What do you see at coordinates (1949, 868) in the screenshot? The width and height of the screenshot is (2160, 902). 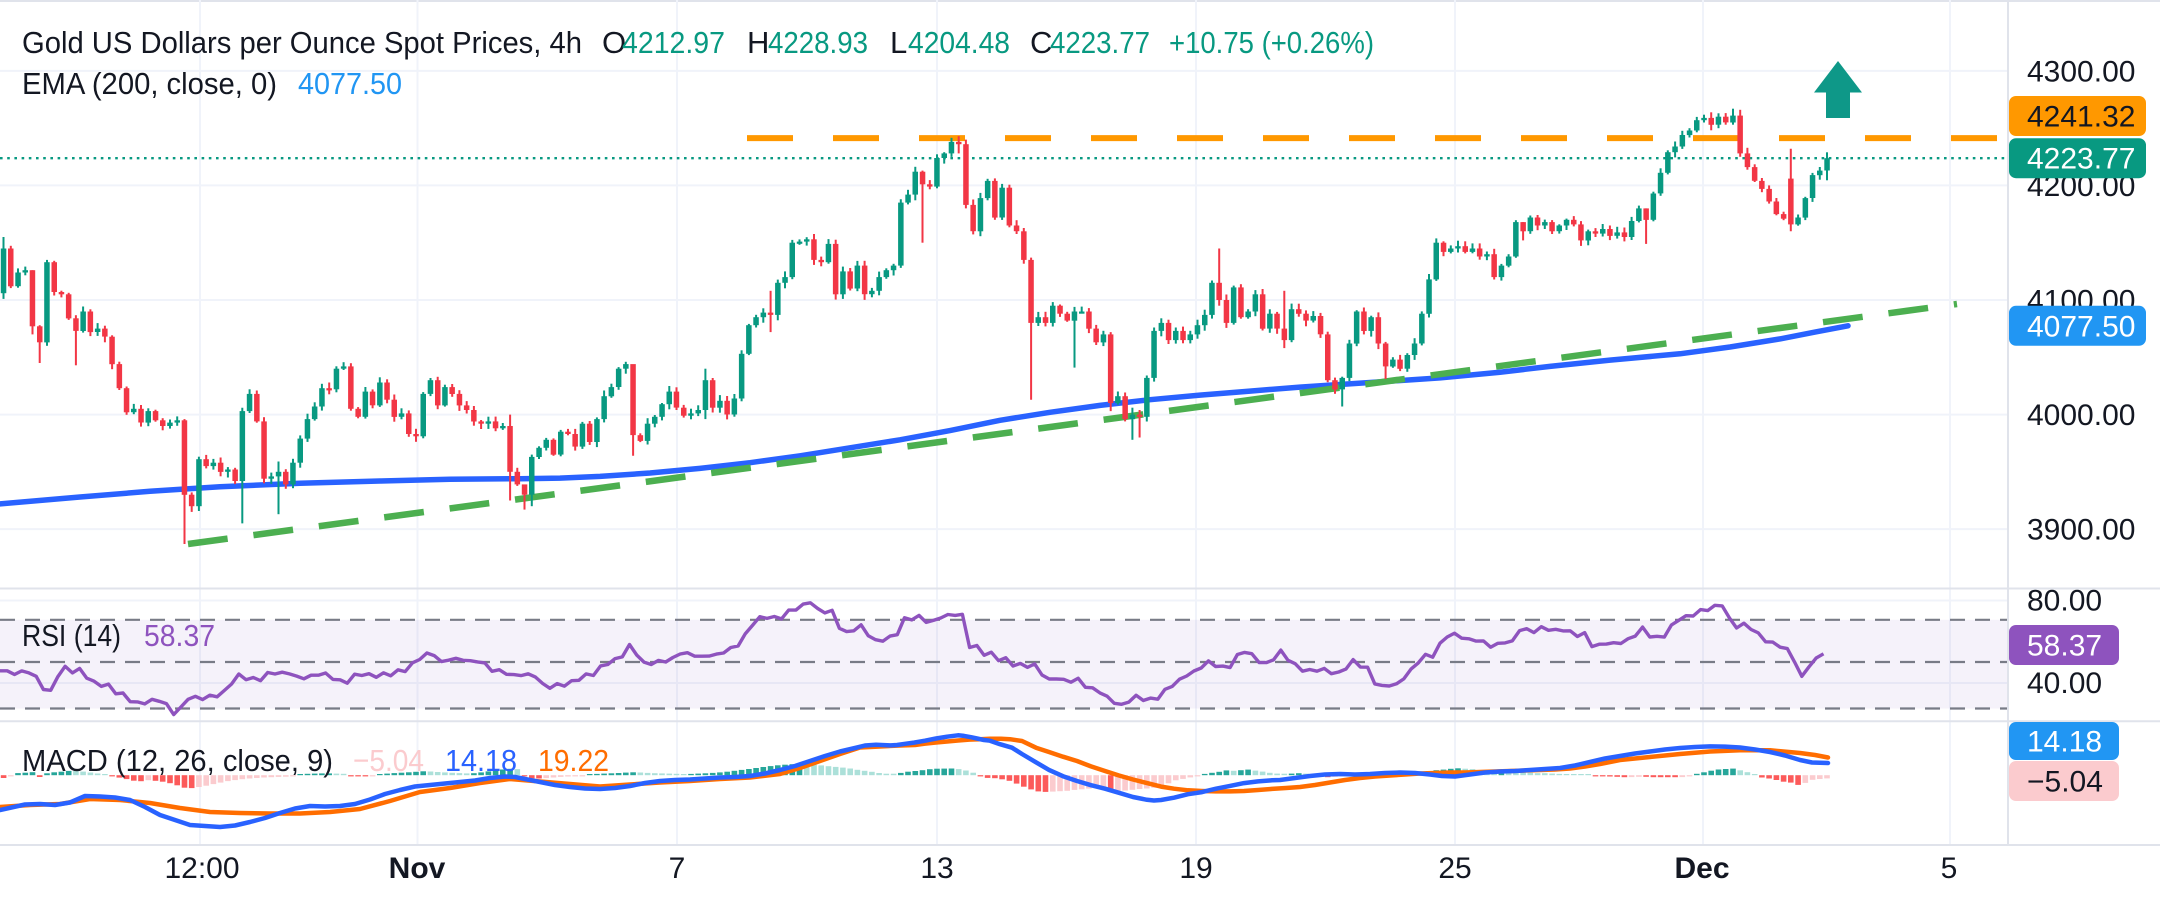 I see `svg-text: 5` at bounding box center [1949, 868].